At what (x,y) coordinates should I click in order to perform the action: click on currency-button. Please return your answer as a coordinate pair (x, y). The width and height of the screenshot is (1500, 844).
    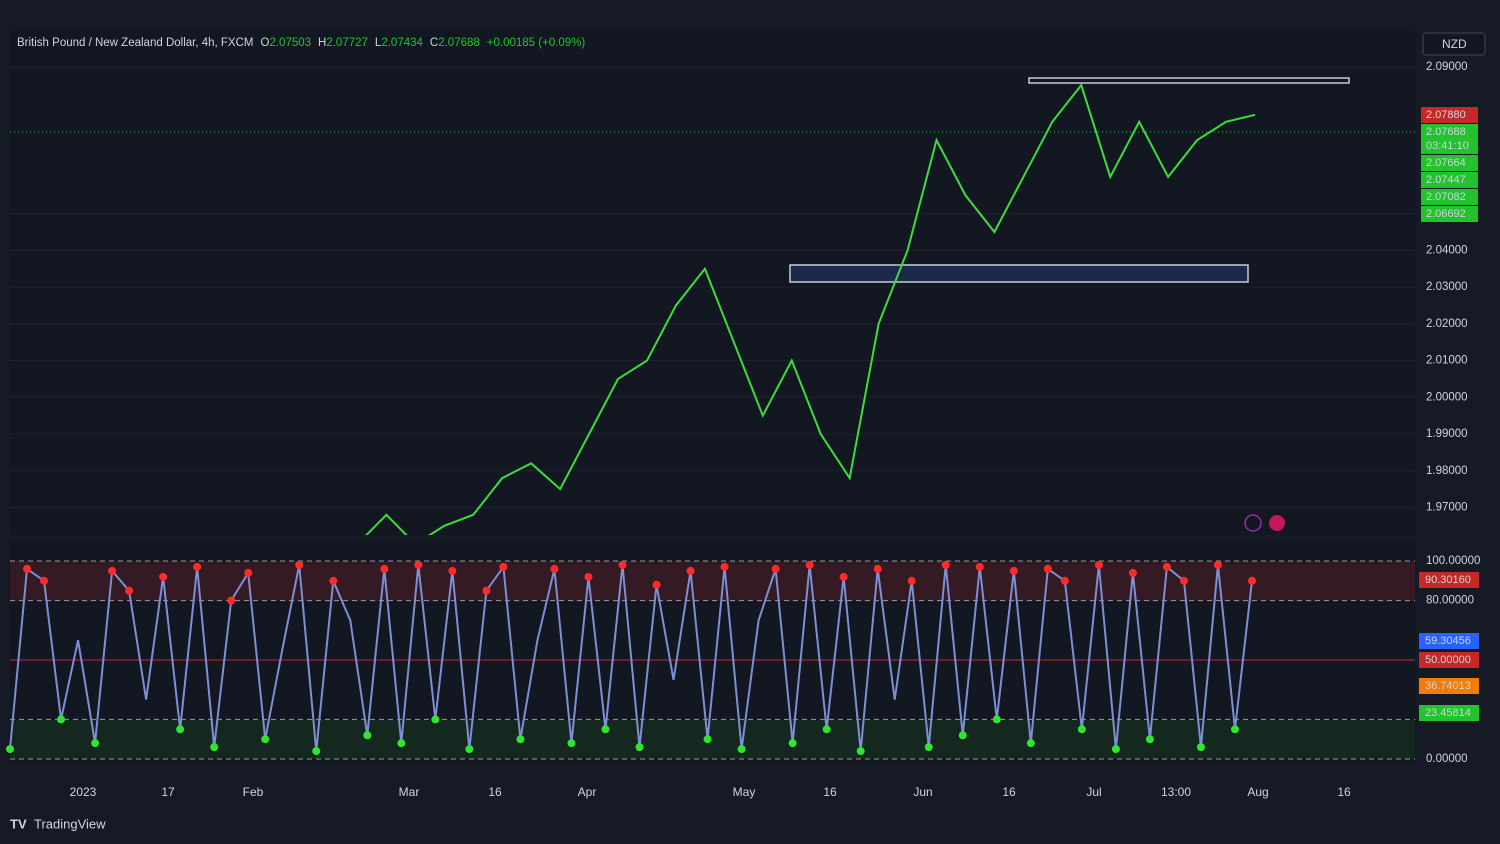
    Looking at the image, I should click on (1454, 44).